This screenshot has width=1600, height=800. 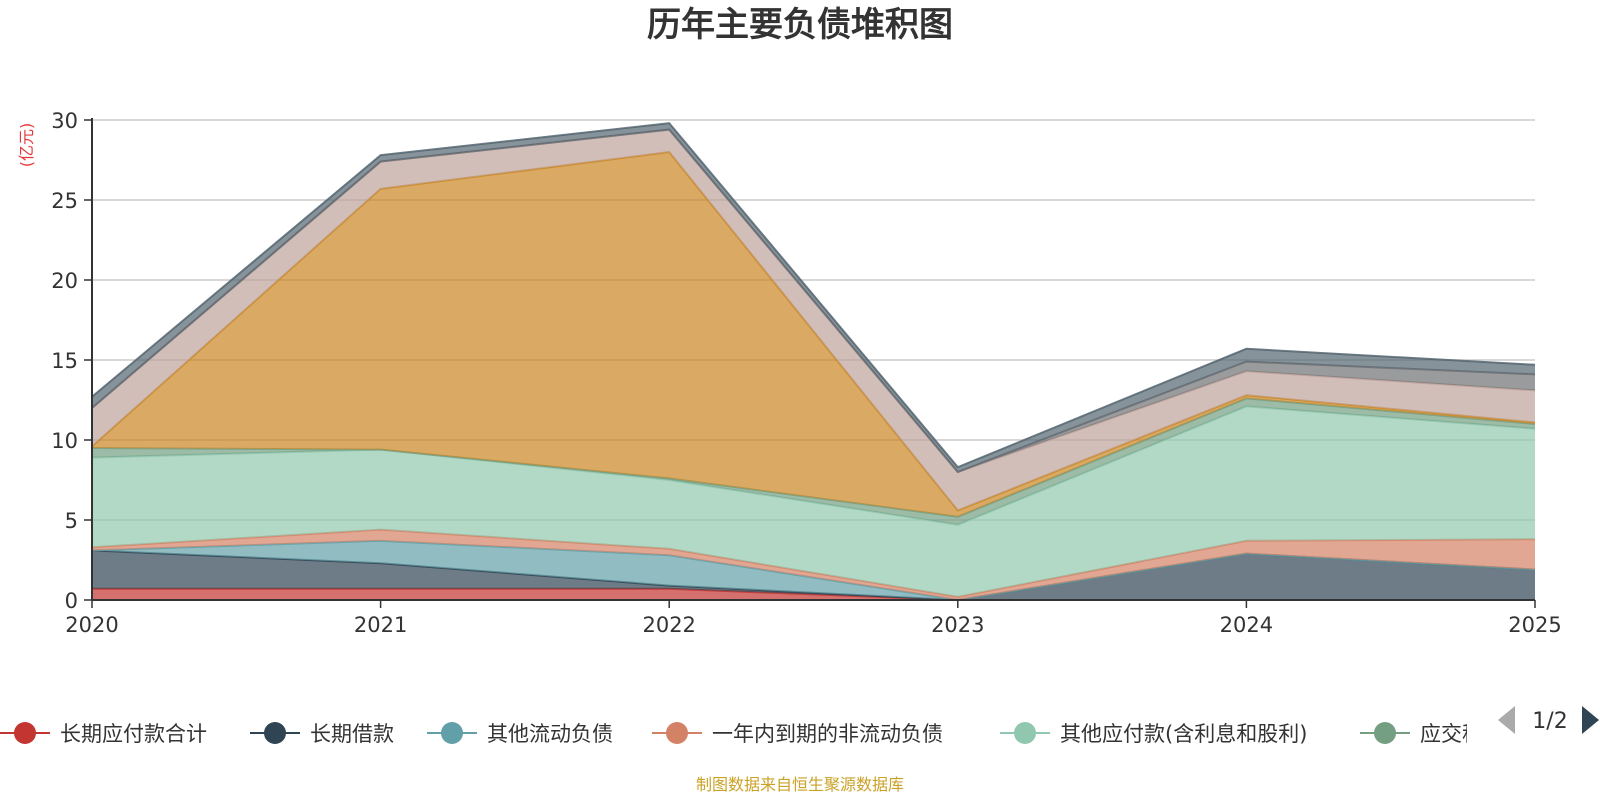 I want to click on legend-prev-page-icon, so click(x=1506, y=720).